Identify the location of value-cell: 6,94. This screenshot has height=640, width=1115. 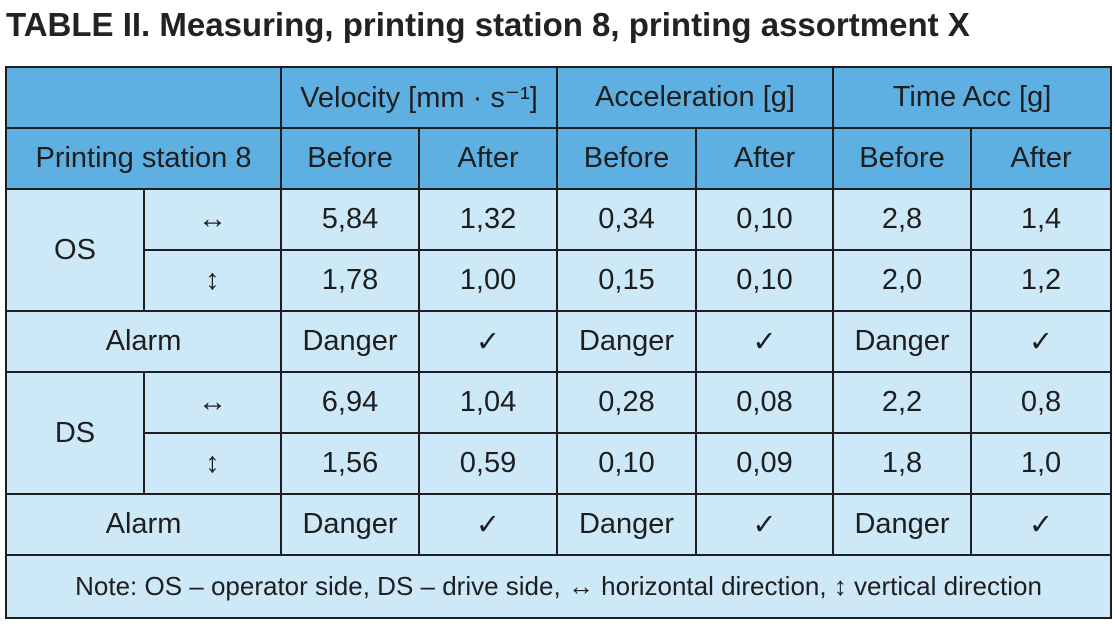
(350, 402).